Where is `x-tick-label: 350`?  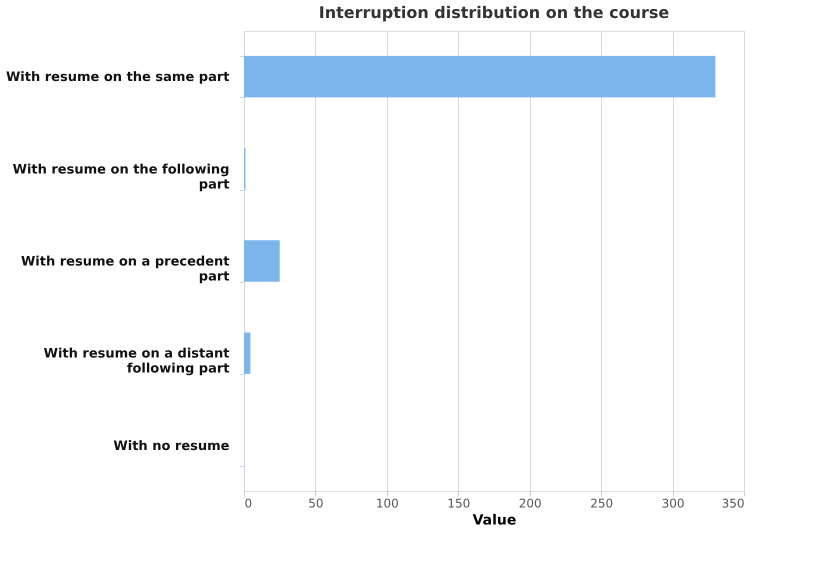 x-tick-label: 350 is located at coordinates (733, 503).